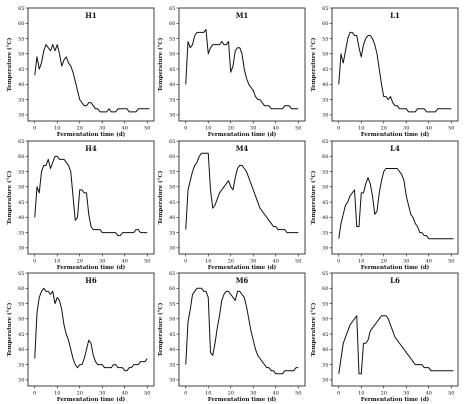  What do you see at coordinates (91, 280) in the screenshot?
I see `panel-title: H6` at bounding box center [91, 280].